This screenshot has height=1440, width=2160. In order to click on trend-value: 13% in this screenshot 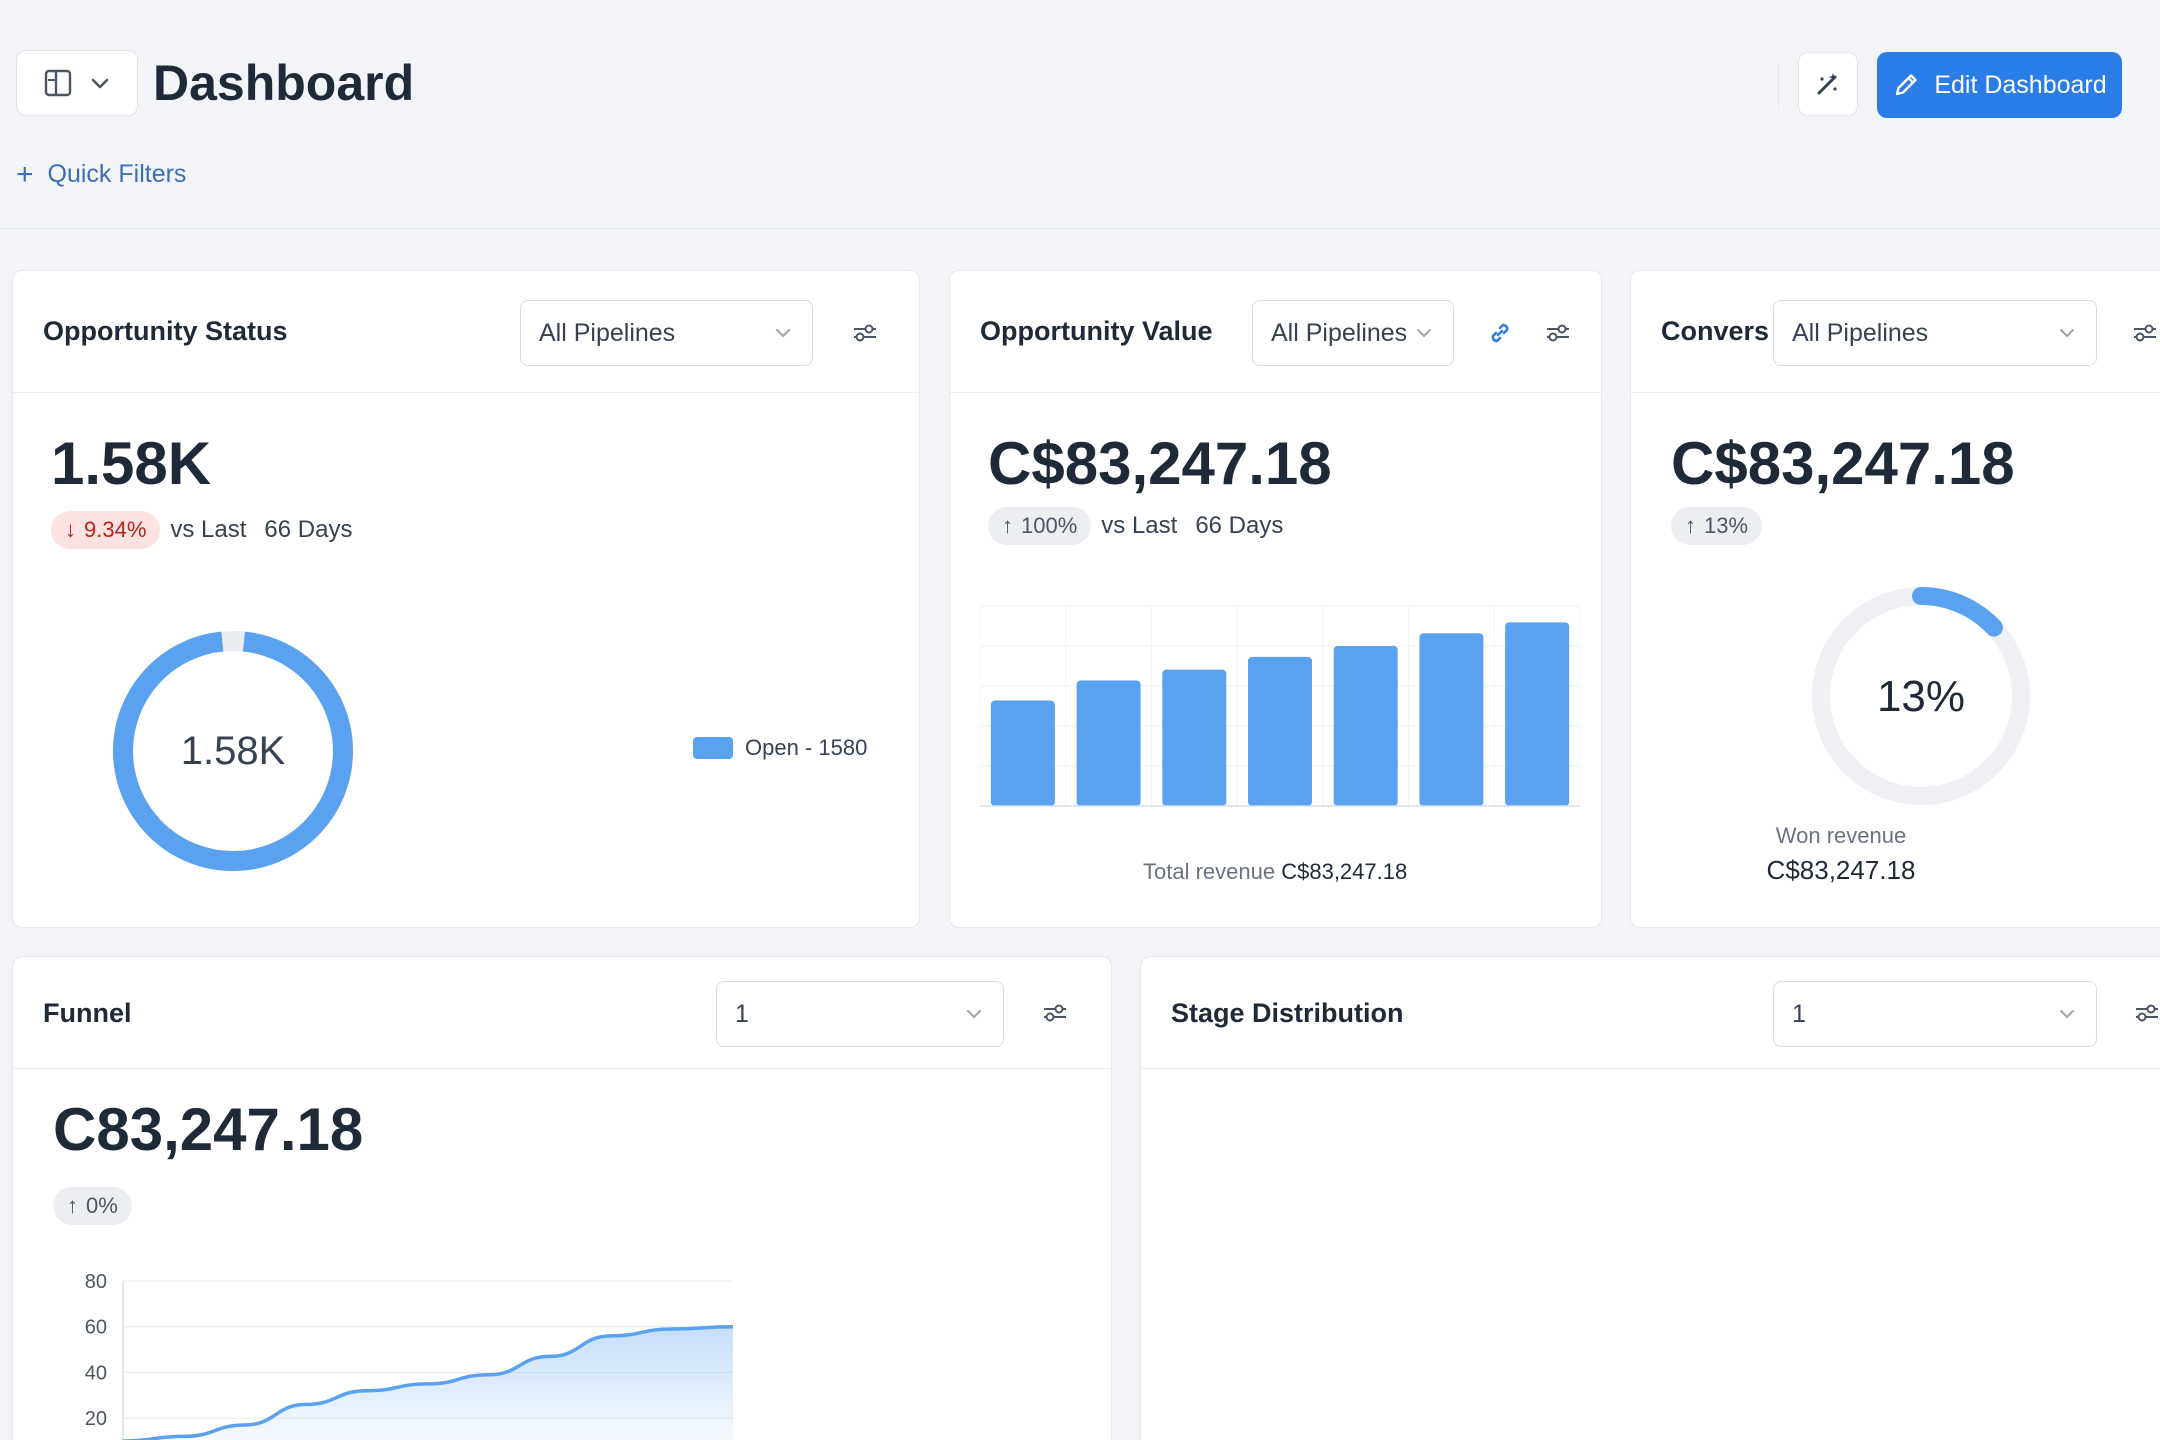, I will do `click(1726, 525)`.